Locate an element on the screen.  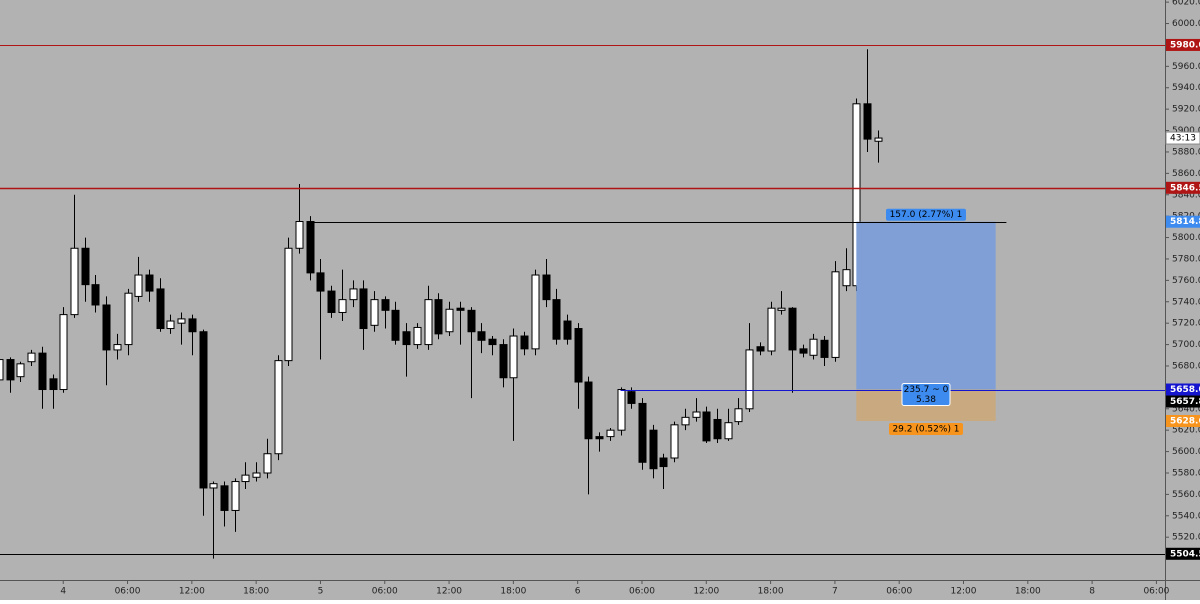
x-tick-label: 12:00 is located at coordinates (706, 592).